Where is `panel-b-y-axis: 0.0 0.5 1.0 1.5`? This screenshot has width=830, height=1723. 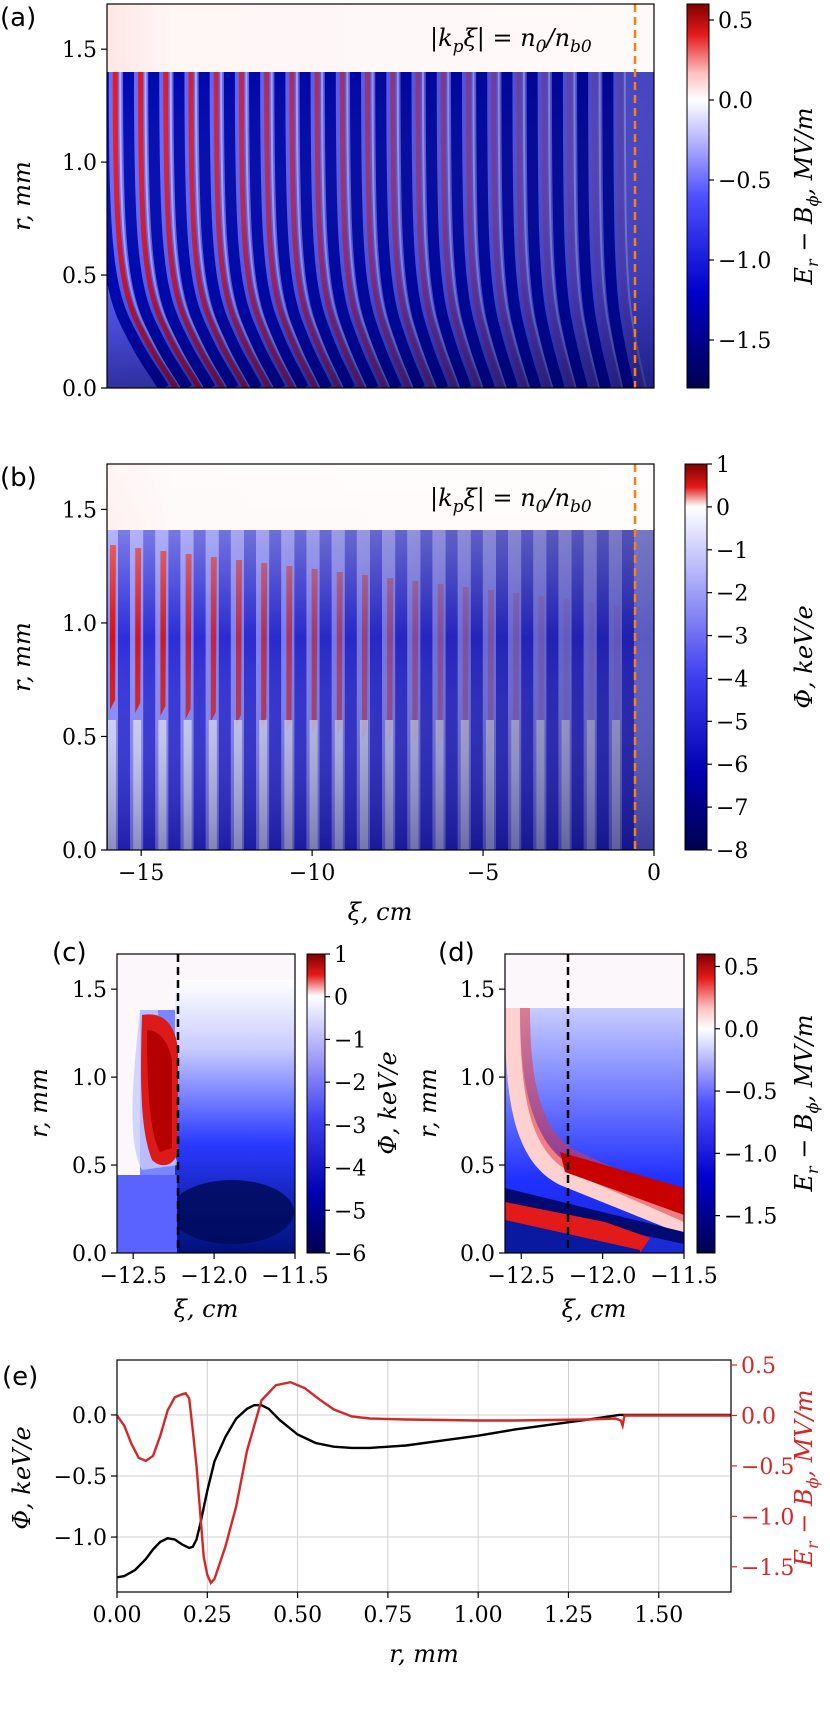 panel-b-y-axis: 0.0 0.5 1.0 1.5 is located at coordinates (84, 681).